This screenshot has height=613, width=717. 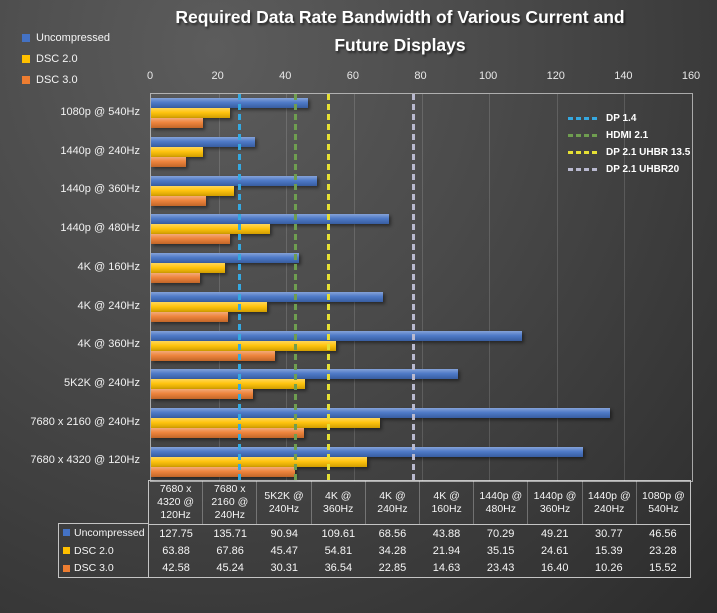 What do you see at coordinates (421, 345) in the screenshot?
I see `bar-group-4k-360hz` at bounding box center [421, 345].